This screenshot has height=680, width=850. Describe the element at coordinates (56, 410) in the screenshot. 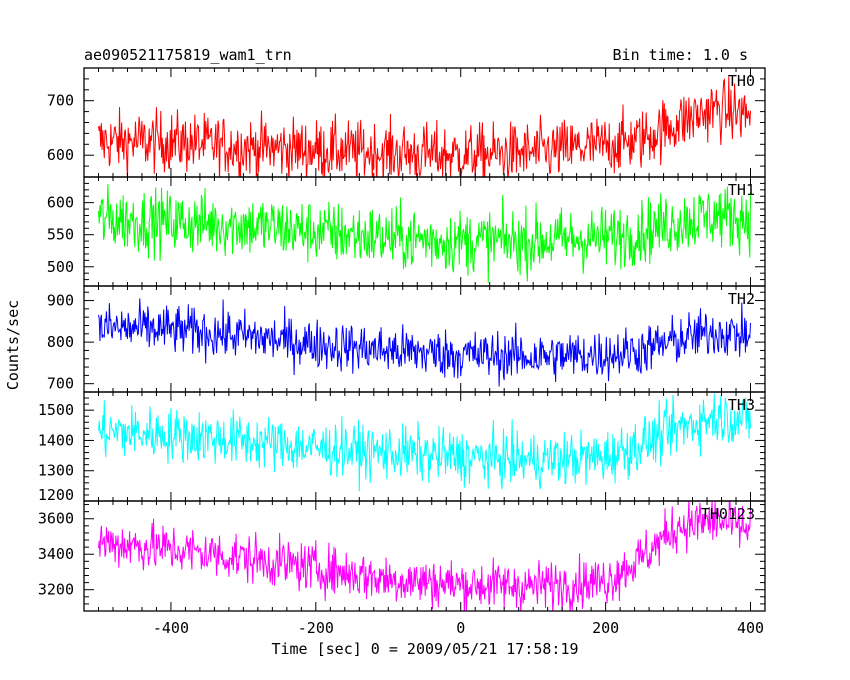

I see `y-tick-label: 1500` at that location.